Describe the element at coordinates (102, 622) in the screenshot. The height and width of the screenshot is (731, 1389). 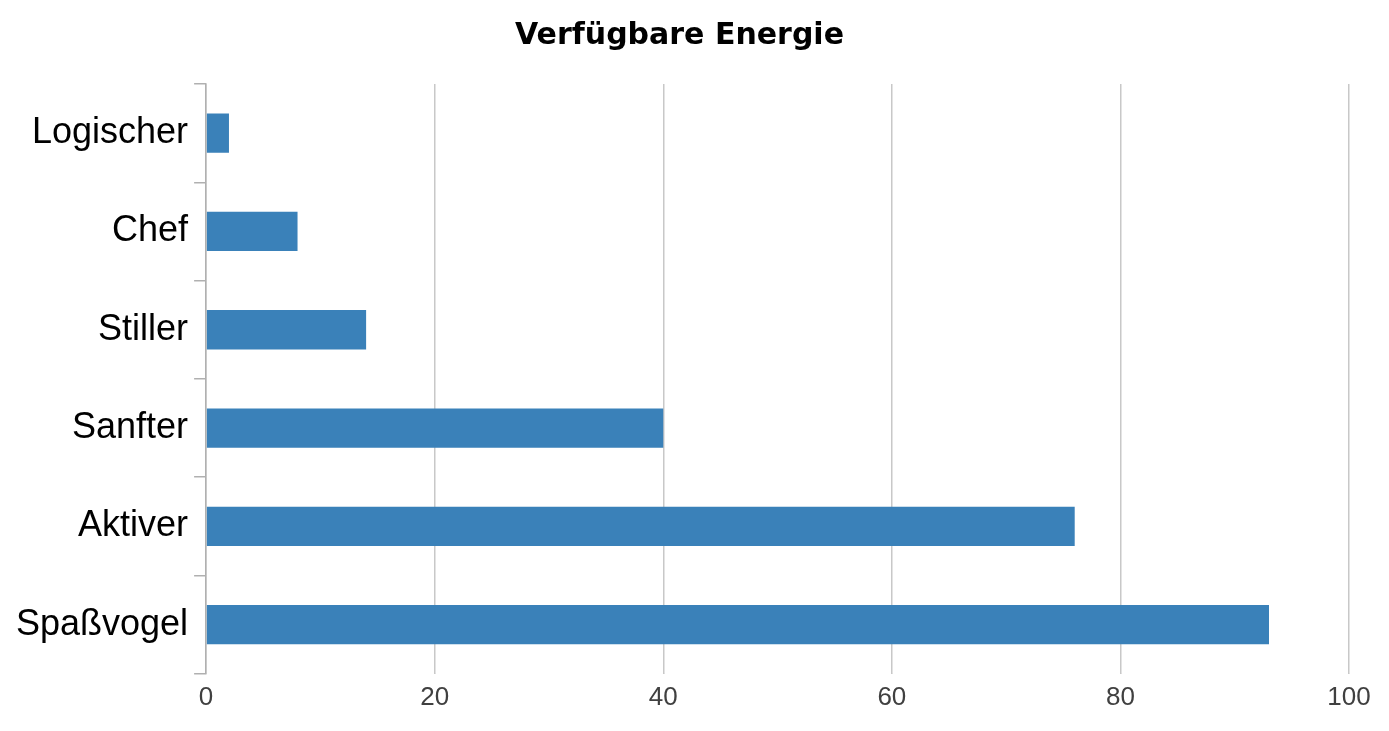
I see `y-tick-label: Spaßvogel` at that location.